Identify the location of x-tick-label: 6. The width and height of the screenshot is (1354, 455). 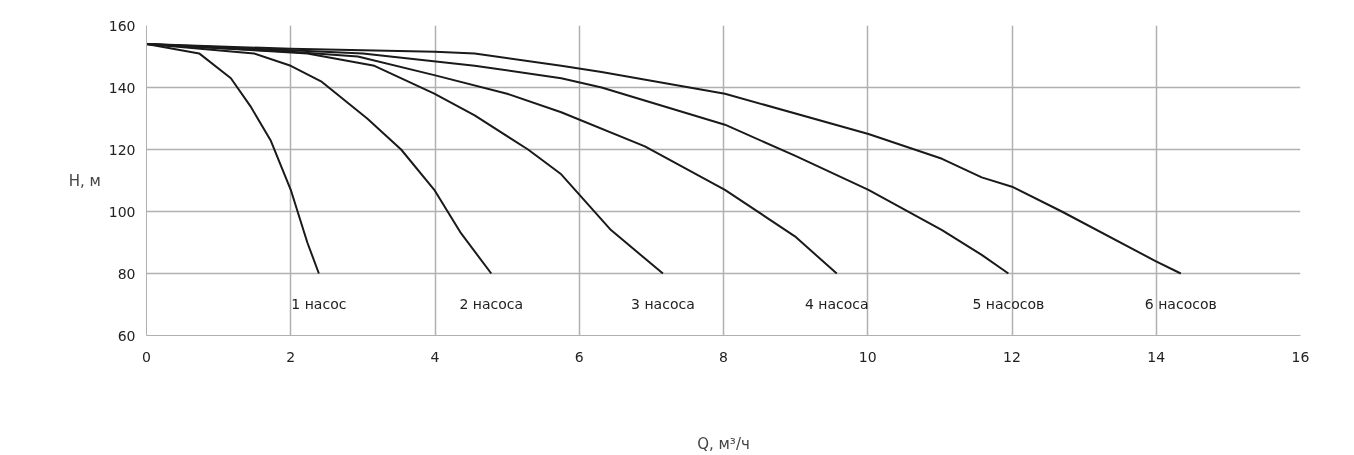
(579, 356).